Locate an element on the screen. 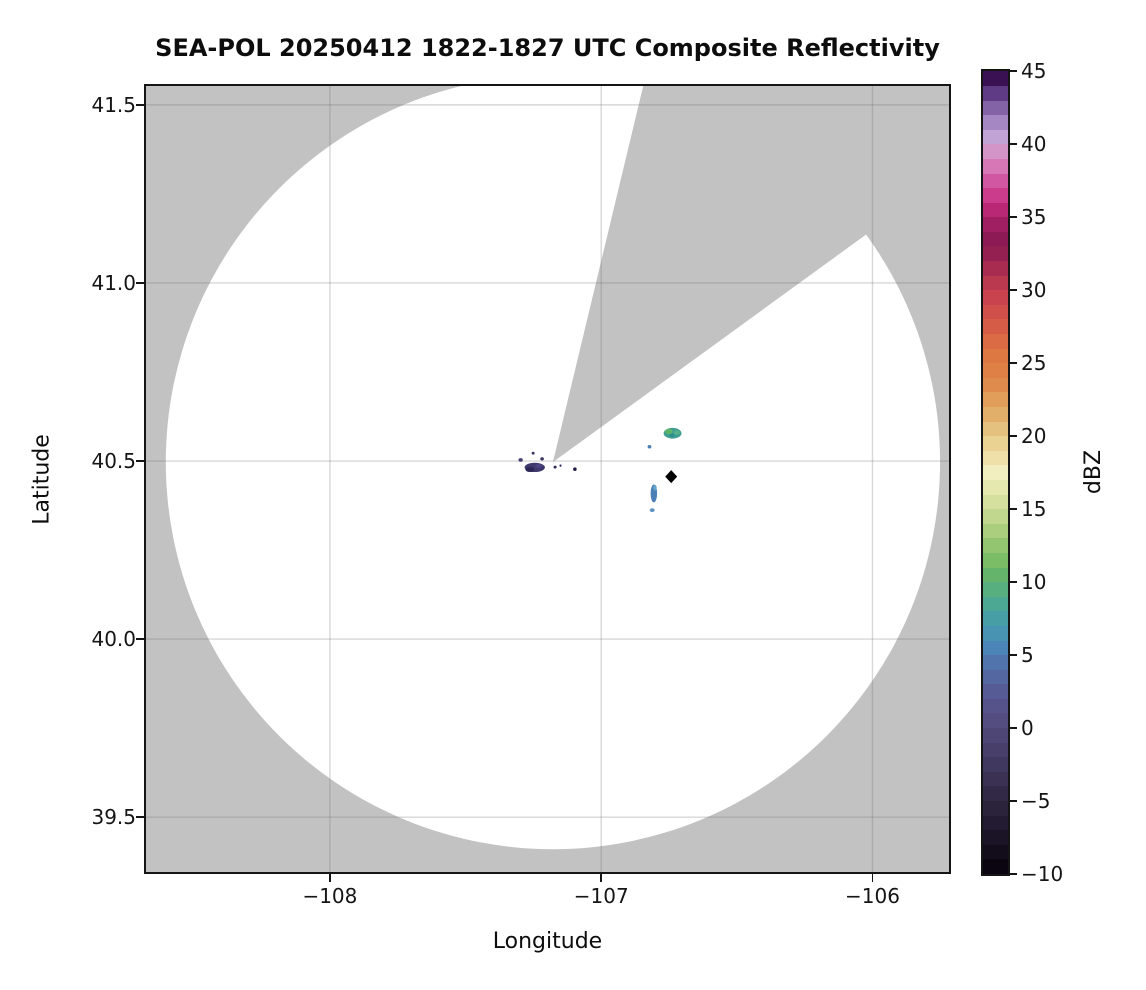  colorbar-tick-label: 25 is located at coordinates (1034, 363).